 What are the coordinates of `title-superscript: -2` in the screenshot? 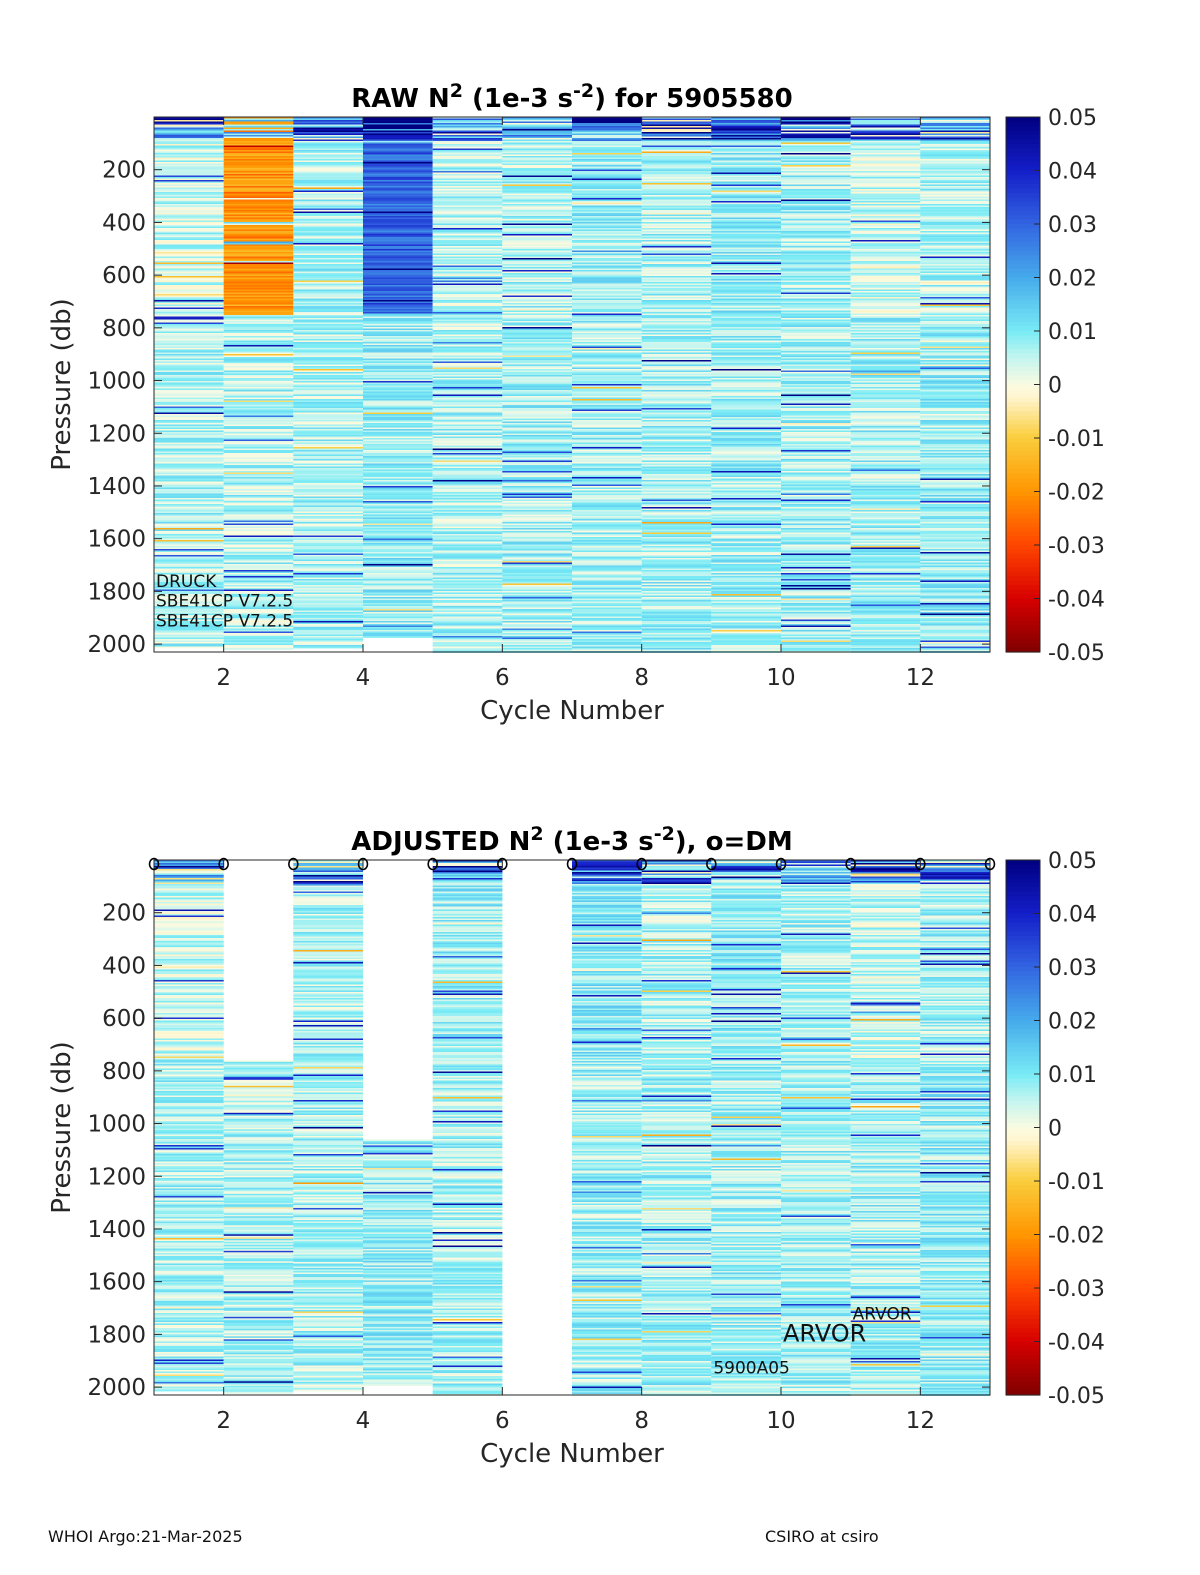 It's located at (664, 834).